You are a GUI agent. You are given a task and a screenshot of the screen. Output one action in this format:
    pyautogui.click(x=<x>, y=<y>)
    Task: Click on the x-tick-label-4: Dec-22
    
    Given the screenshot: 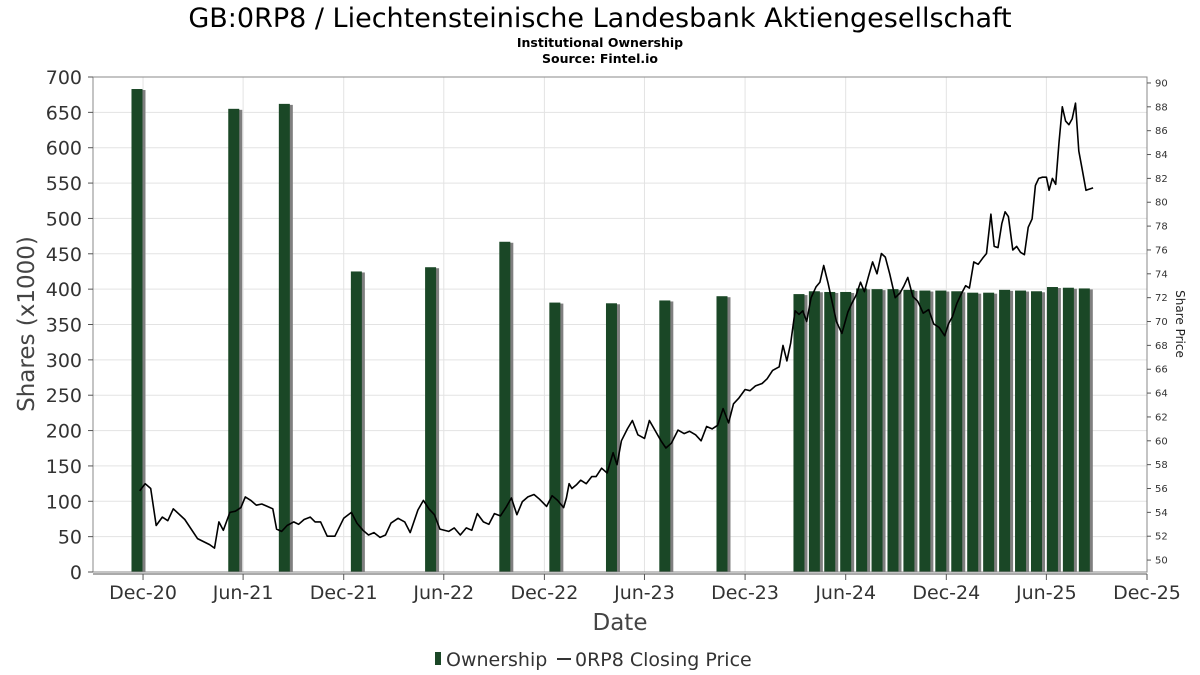 What is the action you would take?
    pyautogui.click(x=544, y=593)
    